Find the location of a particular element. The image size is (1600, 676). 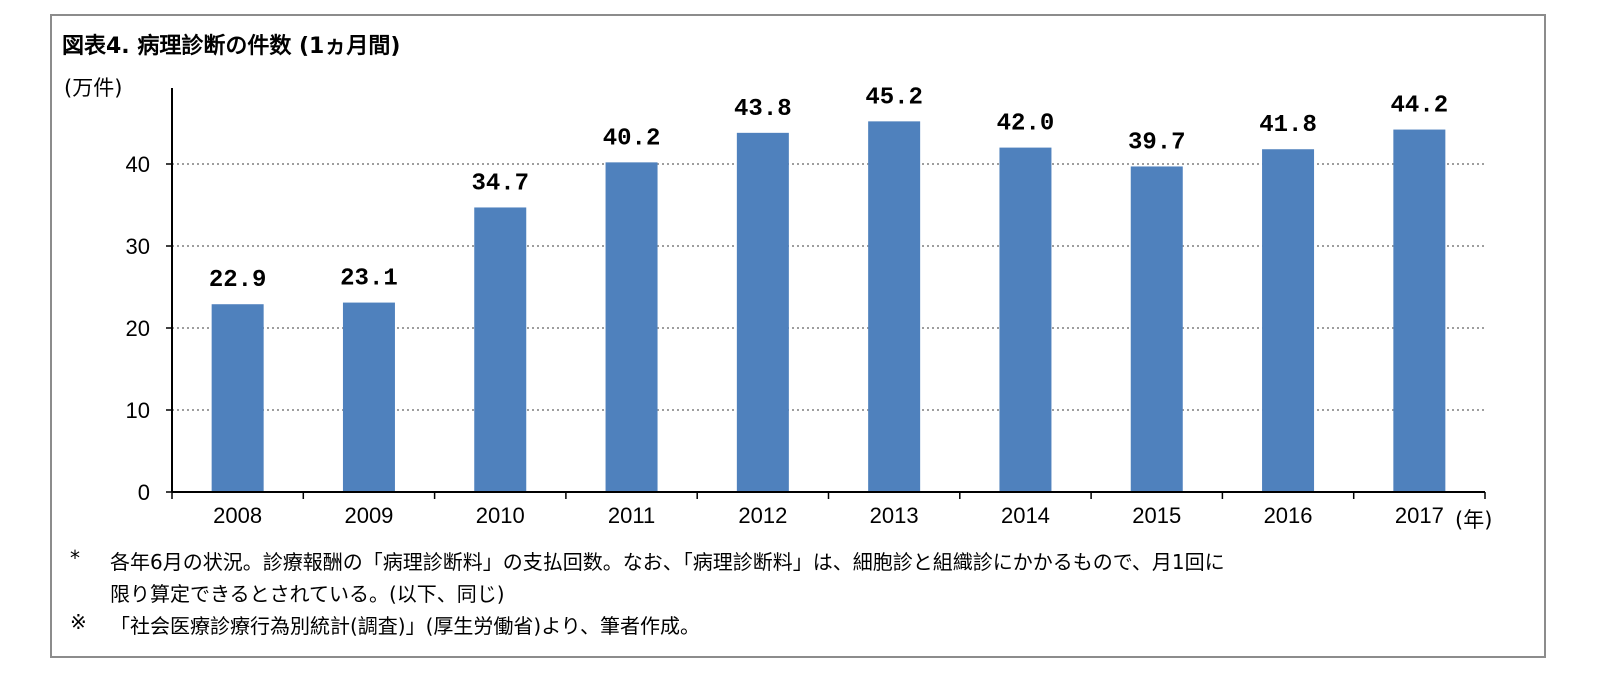

x-axis-unit: (年) is located at coordinates (1473, 520).